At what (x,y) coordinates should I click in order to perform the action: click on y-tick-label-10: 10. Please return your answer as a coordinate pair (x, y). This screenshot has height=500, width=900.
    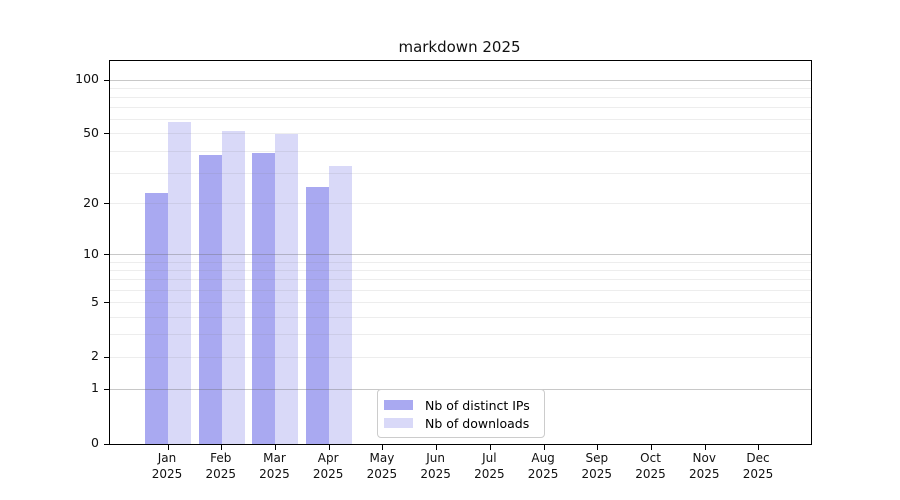
    Looking at the image, I should click on (91, 253).